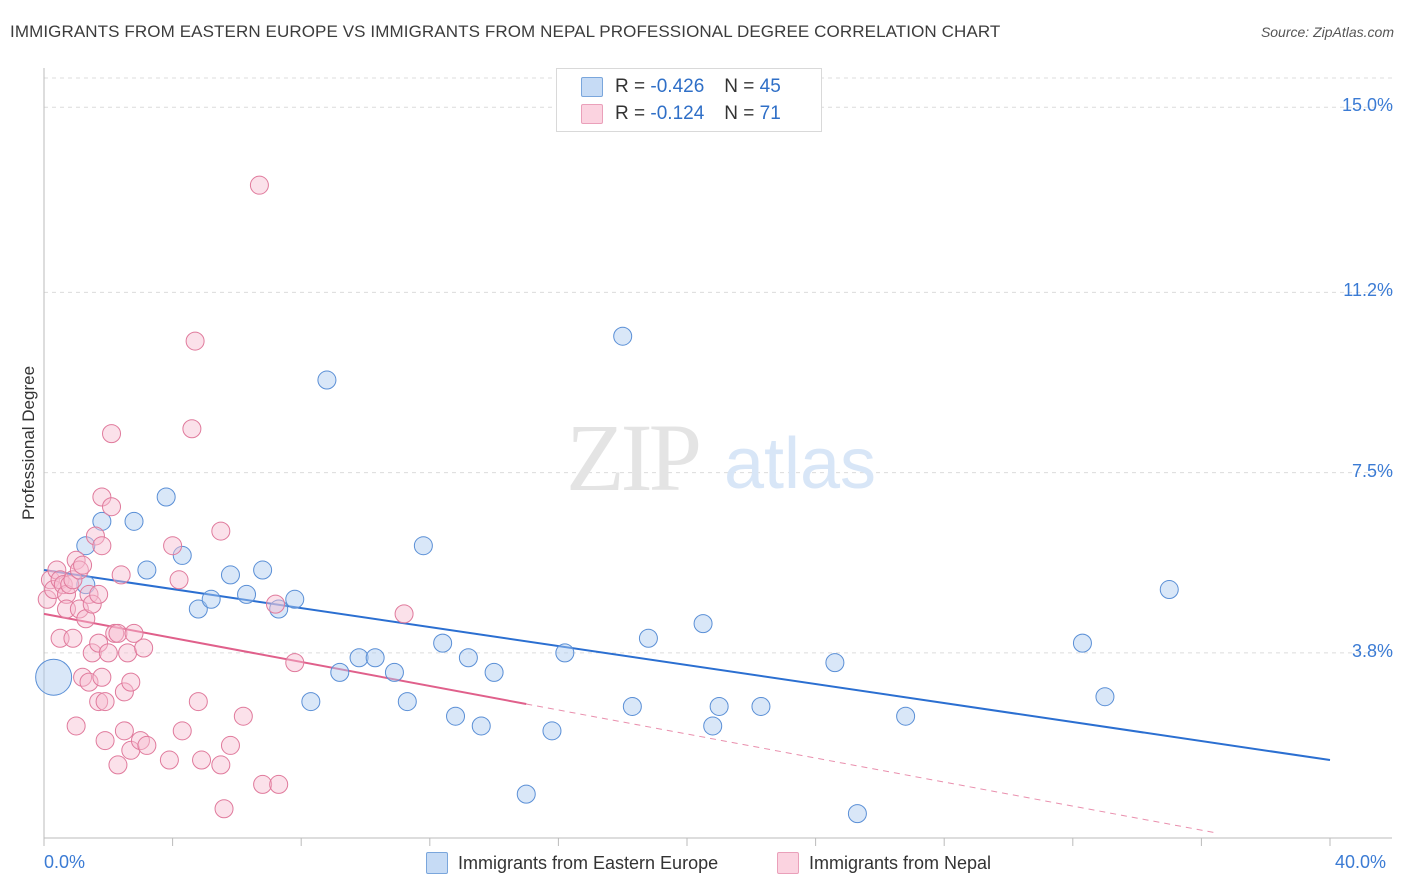 The height and width of the screenshot is (892, 1406). What do you see at coordinates (677, 113) in the screenshot?
I see `legend-r-value: -0.124` at bounding box center [677, 113].